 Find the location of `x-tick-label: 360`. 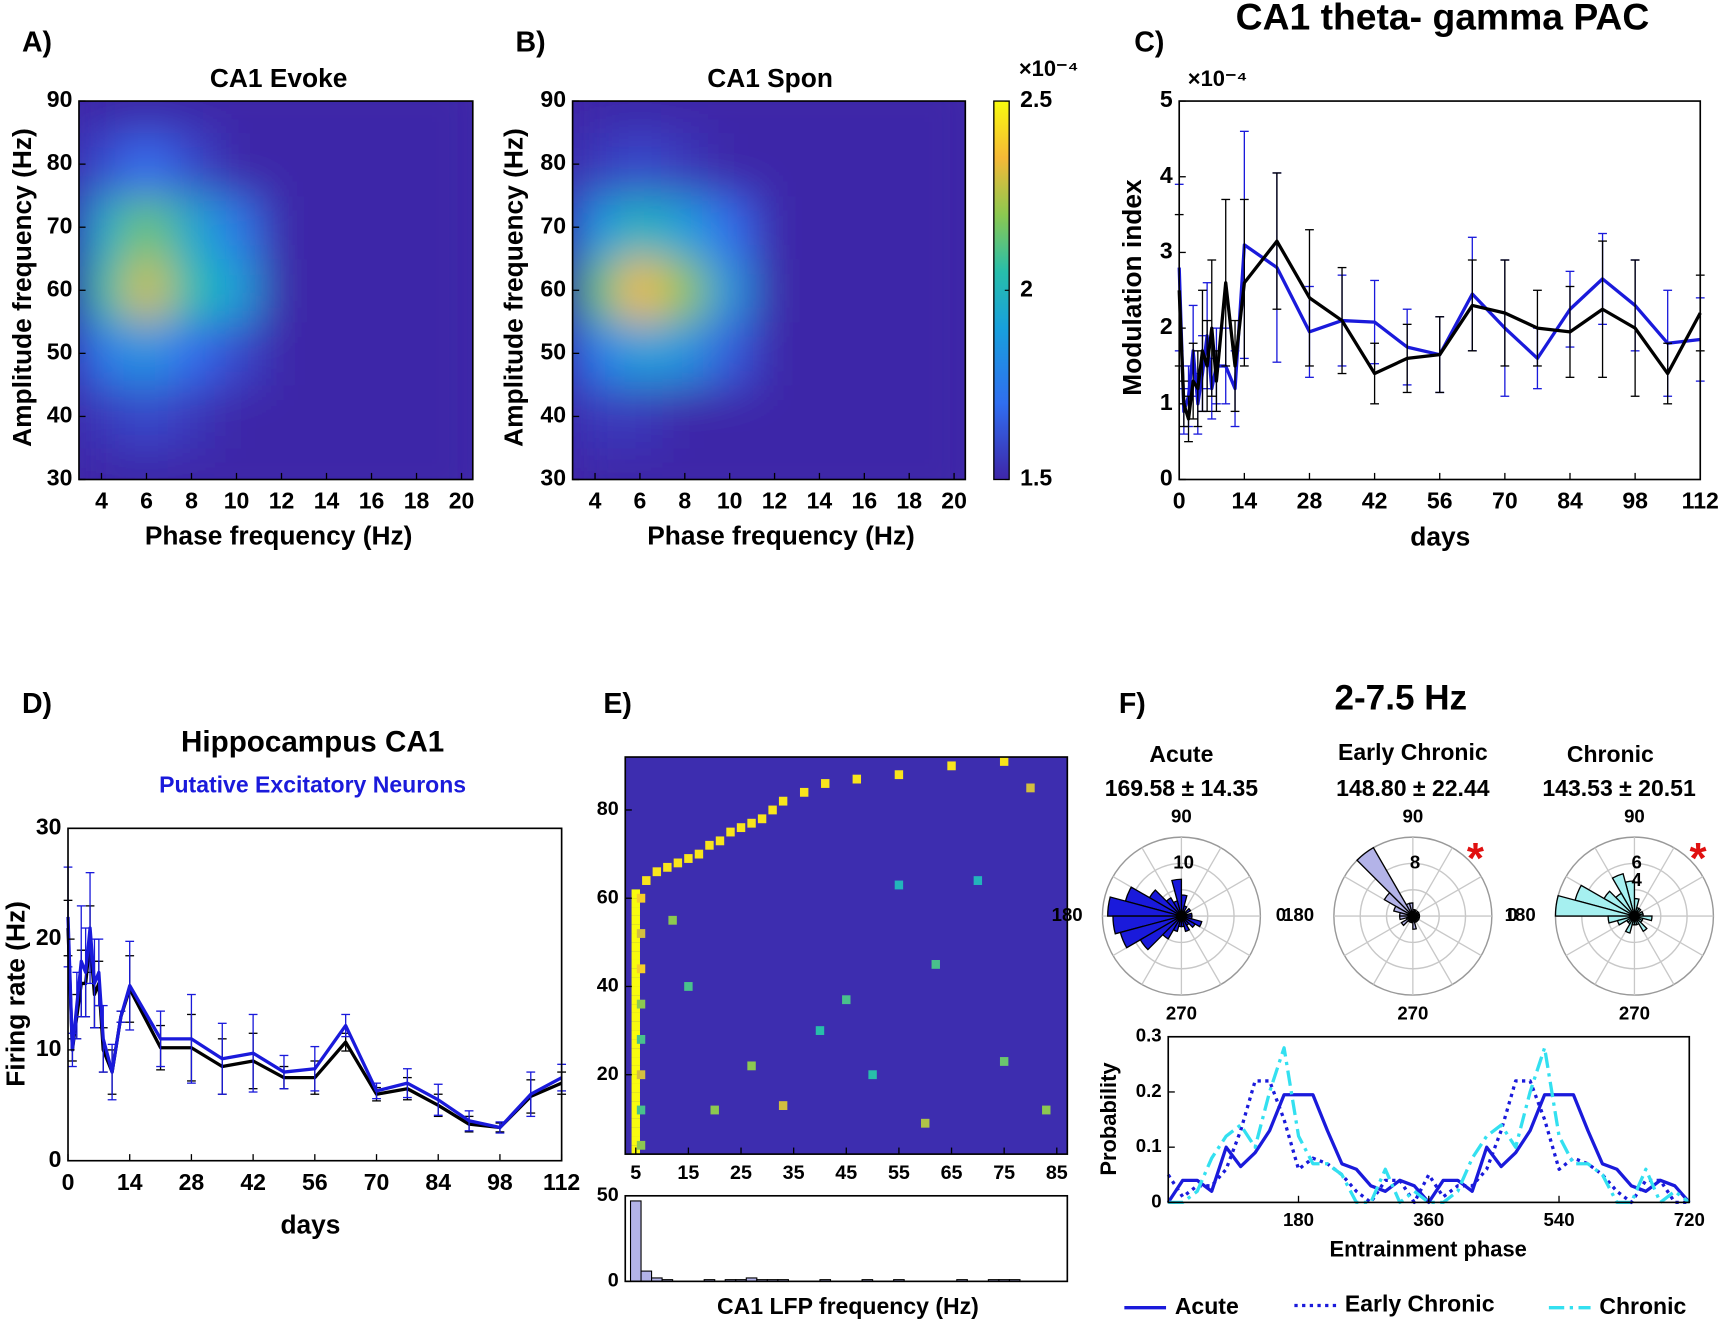

x-tick-label: 360 is located at coordinates (1428, 1219).